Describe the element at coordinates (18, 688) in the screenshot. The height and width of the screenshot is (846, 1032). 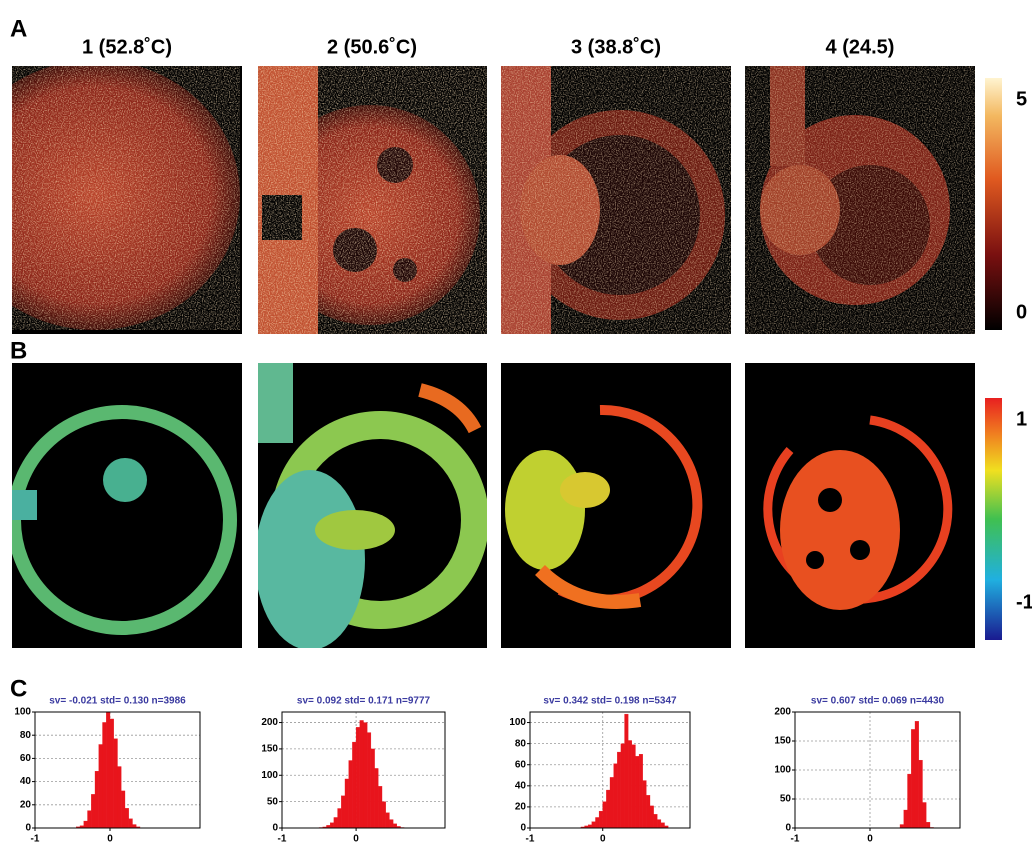
I see `panel-label: C` at that location.